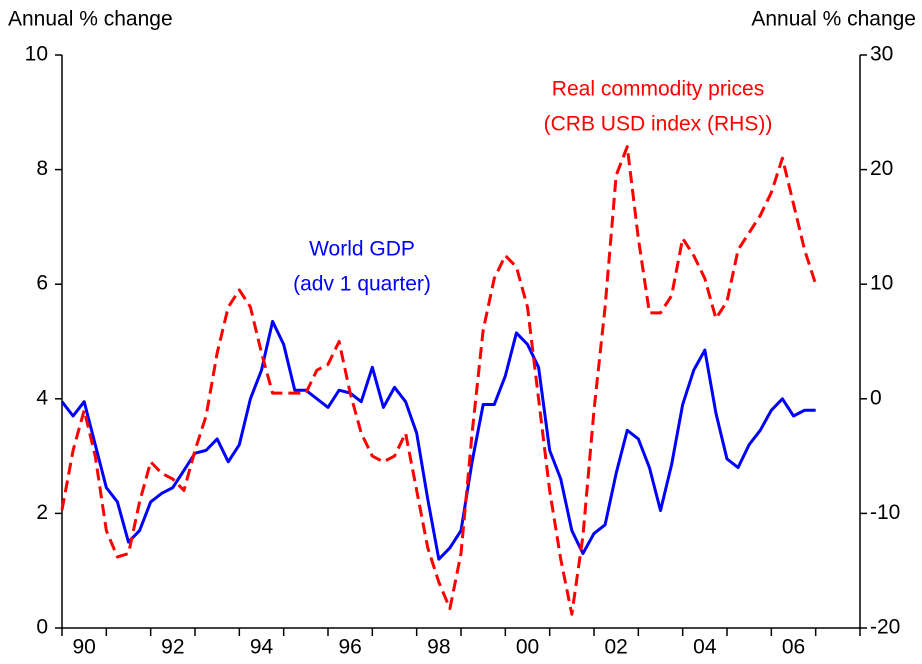 This screenshot has width=922, height=664. Describe the element at coordinates (349, 647) in the screenshot. I see `x-tick-label: 96` at that location.